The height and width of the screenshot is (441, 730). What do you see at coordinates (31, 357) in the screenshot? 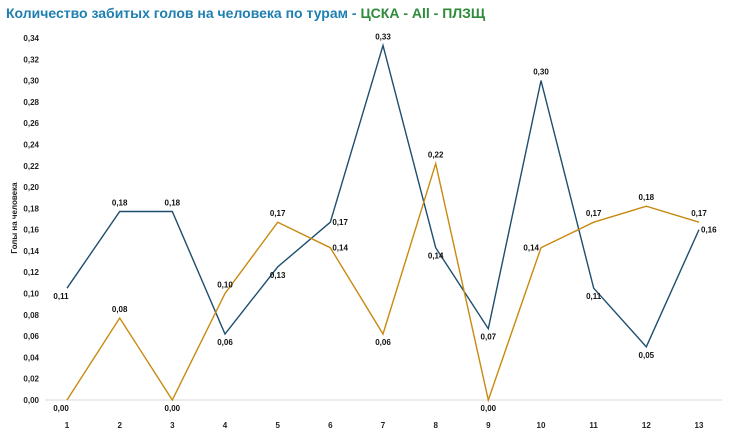
I see `y-tick-label: 0,04` at bounding box center [31, 357].